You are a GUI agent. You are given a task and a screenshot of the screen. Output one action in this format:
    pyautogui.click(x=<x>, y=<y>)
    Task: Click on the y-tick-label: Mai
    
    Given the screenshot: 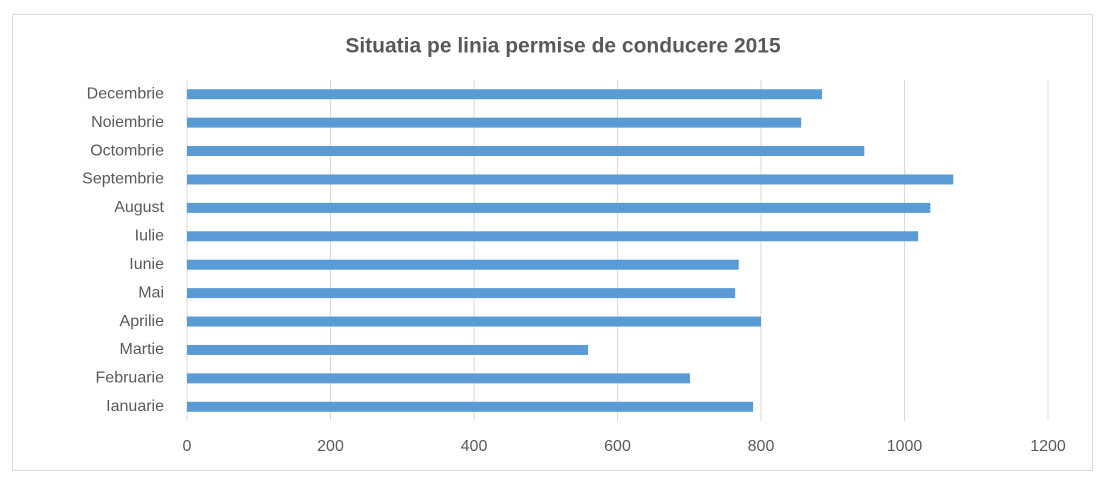 What is the action you would take?
    pyautogui.click(x=151, y=292)
    